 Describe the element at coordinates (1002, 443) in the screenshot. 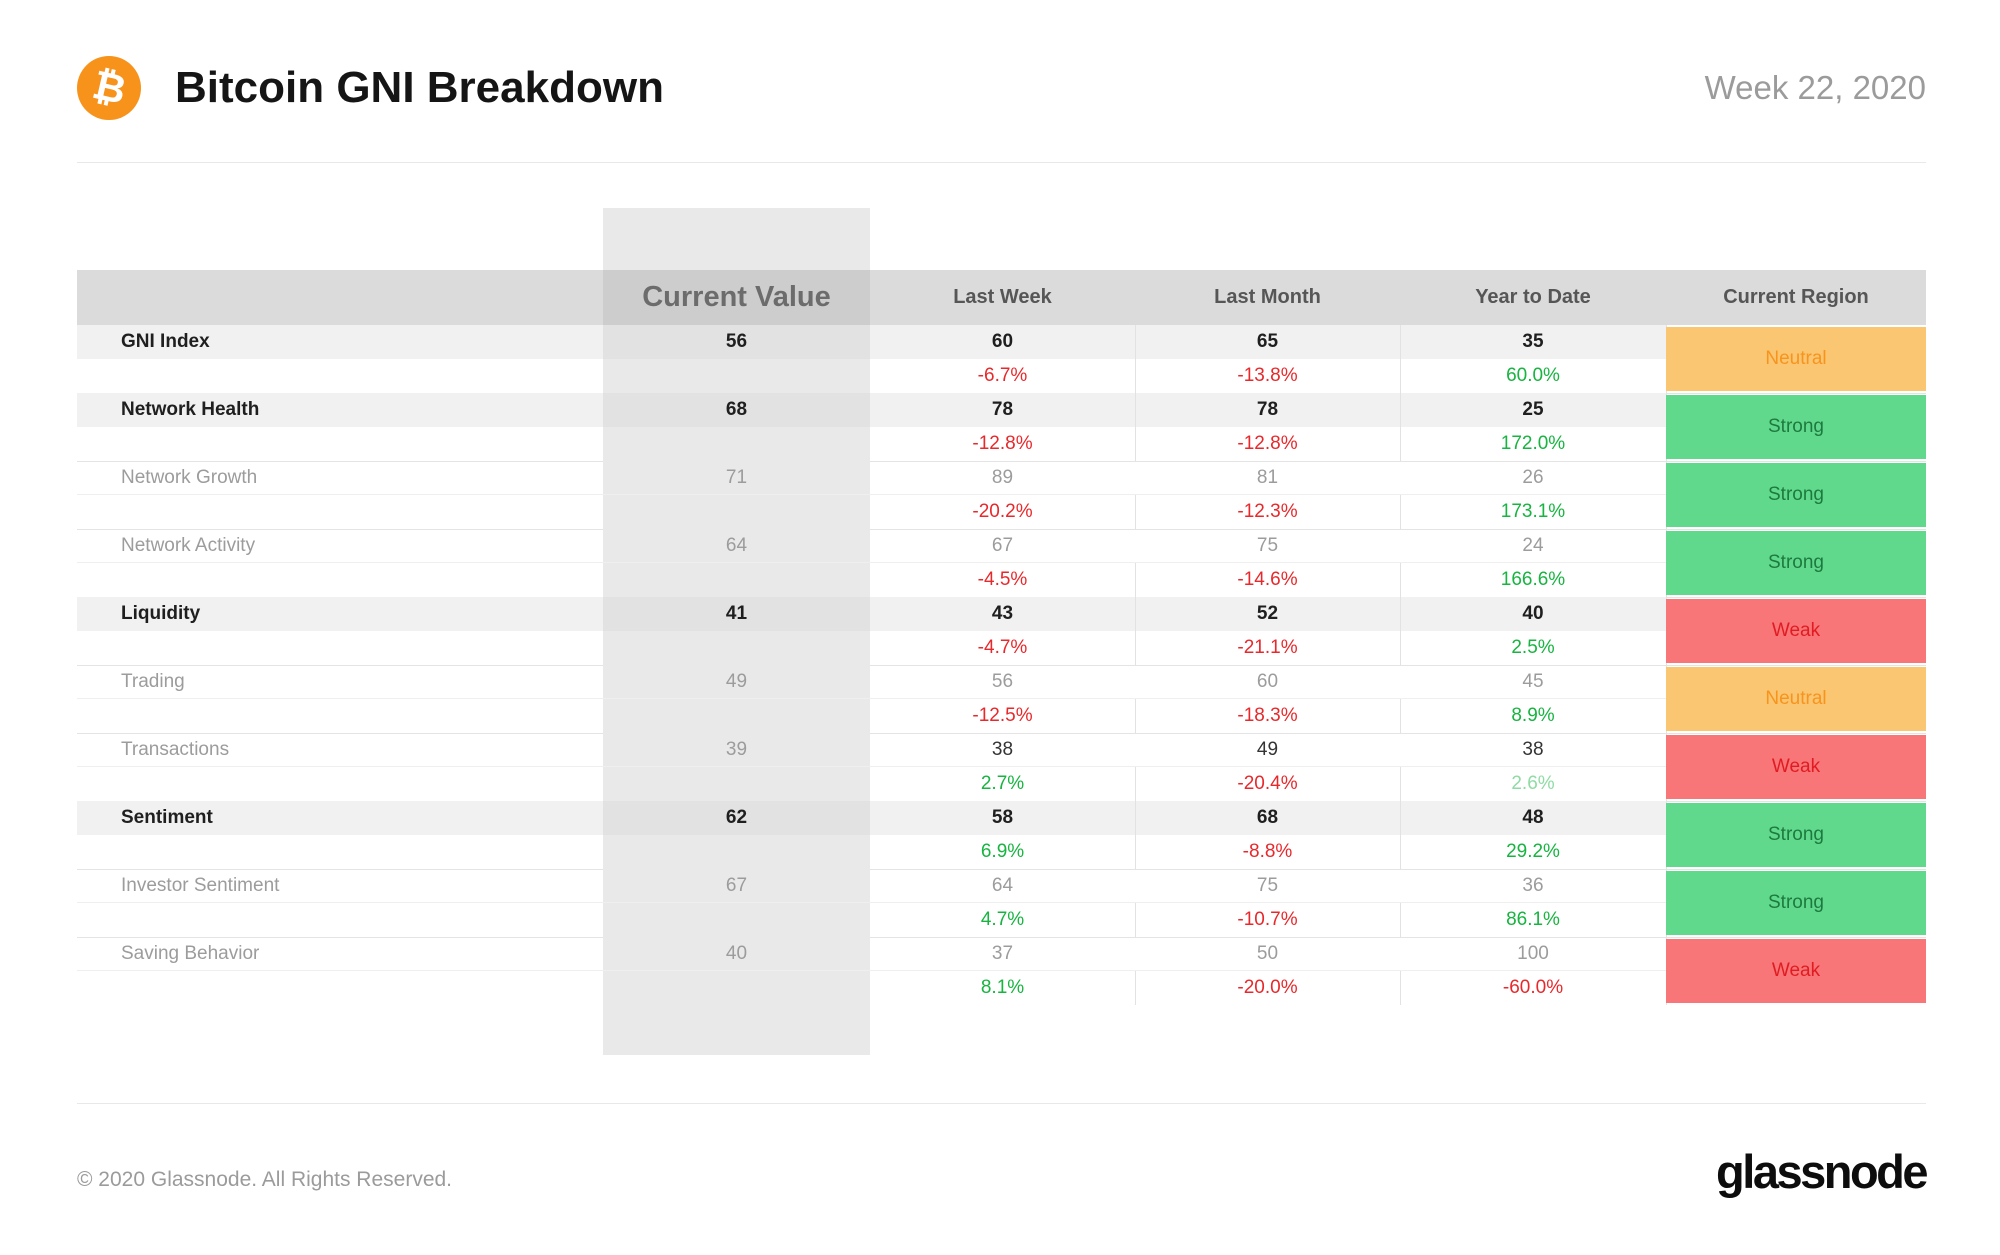

I see `last-week-change: -12.8%` at that location.